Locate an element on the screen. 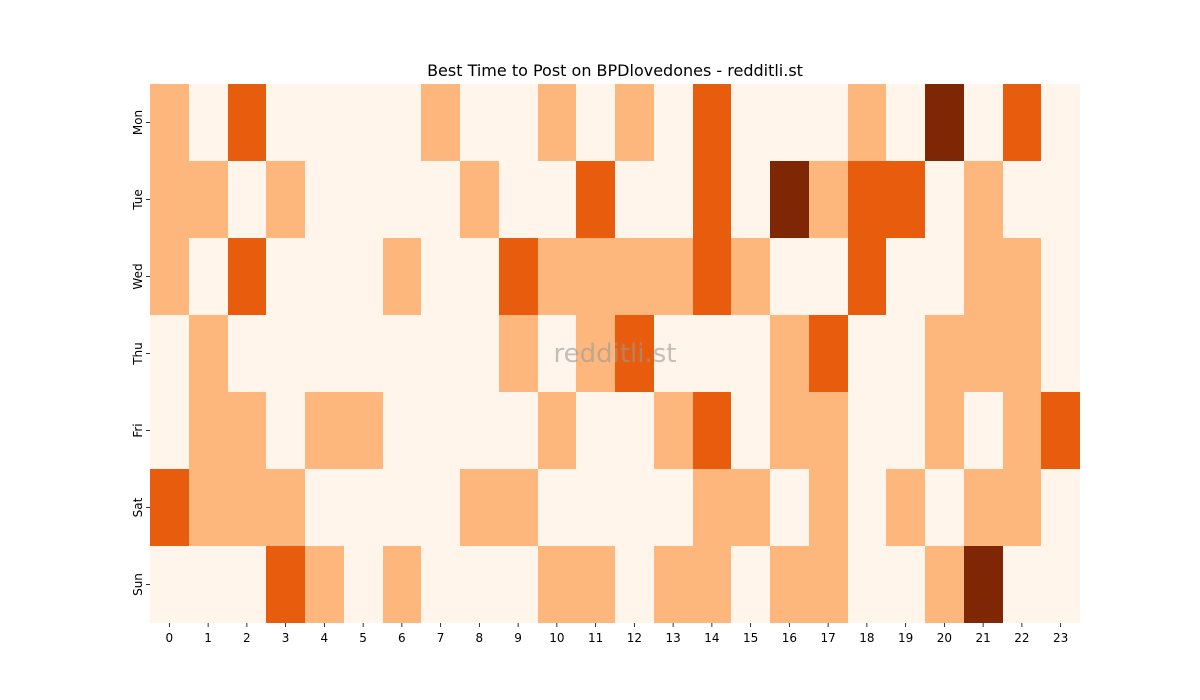 Image resolution: width=1200 pixels, height=700 pixels. x-tick-label: 7 is located at coordinates (441, 638).